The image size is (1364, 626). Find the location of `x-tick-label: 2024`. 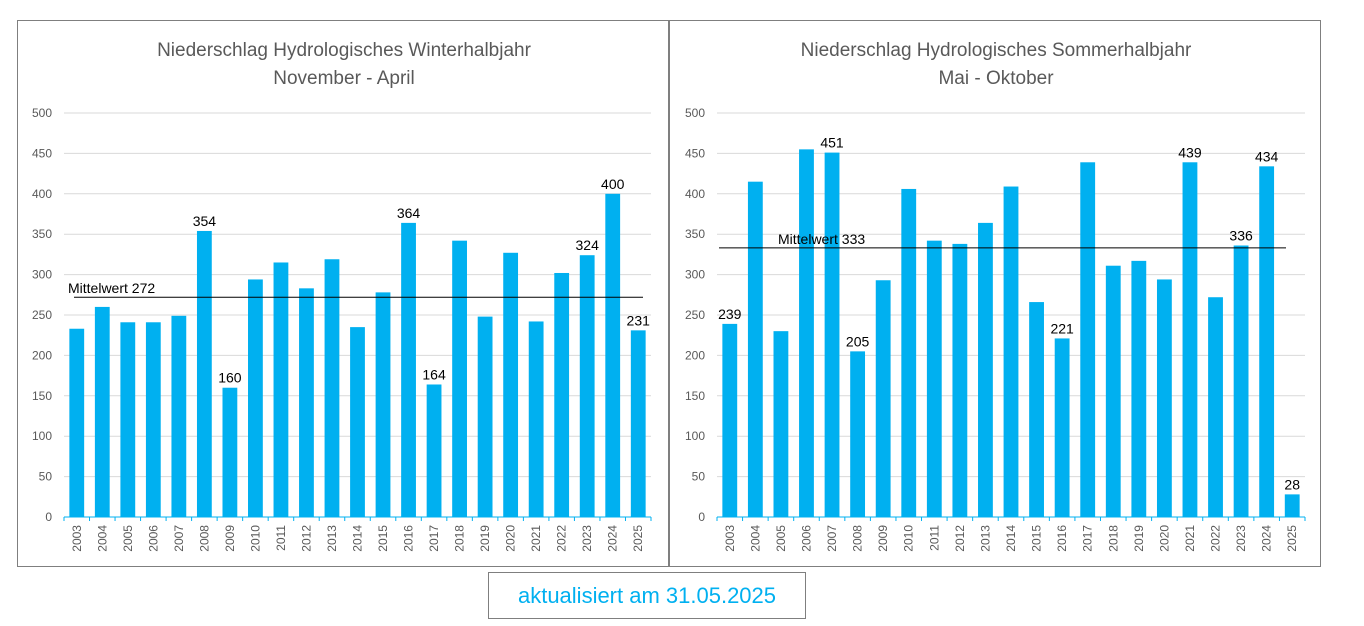

x-tick-label: 2024 is located at coordinates (1267, 538).